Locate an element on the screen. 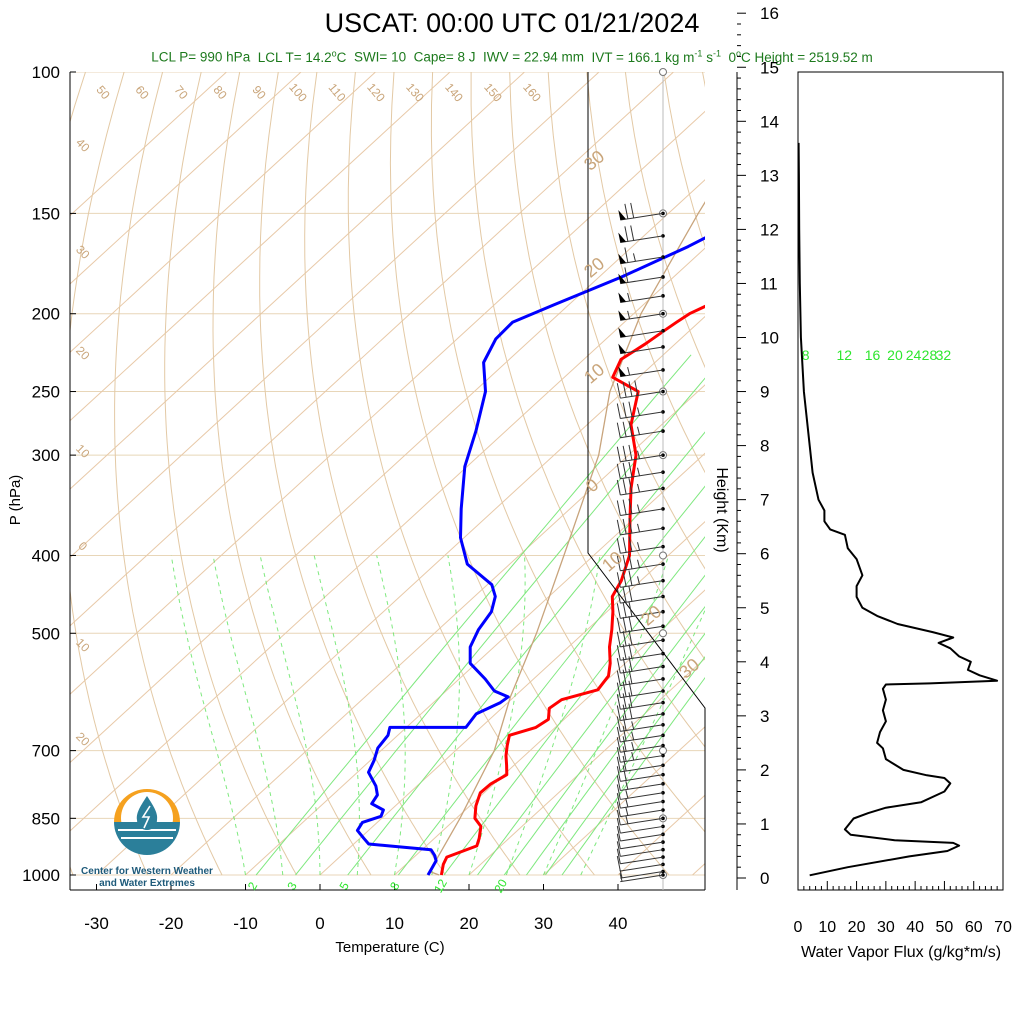 Image resolution: width=1024 pixels, height=1024 pixels. height-tick-label-14: 14 is located at coordinates (769, 121).